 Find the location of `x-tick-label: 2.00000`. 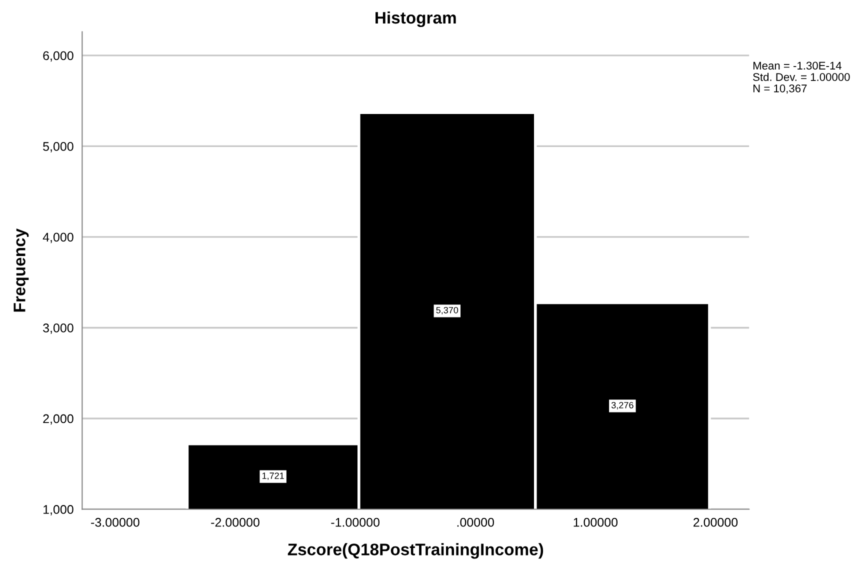

x-tick-label: 2.00000 is located at coordinates (716, 522).